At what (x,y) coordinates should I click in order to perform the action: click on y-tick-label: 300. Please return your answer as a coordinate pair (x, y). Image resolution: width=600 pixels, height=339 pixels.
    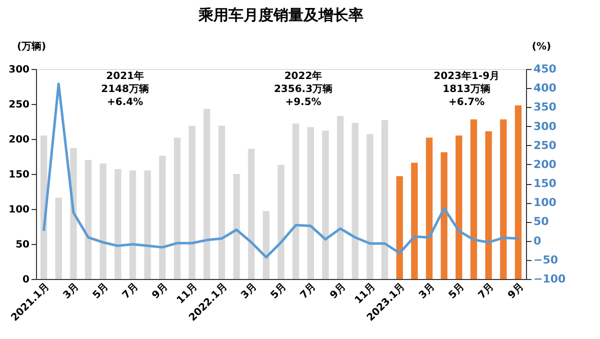
    Looking at the image, I should click on (19, 70).